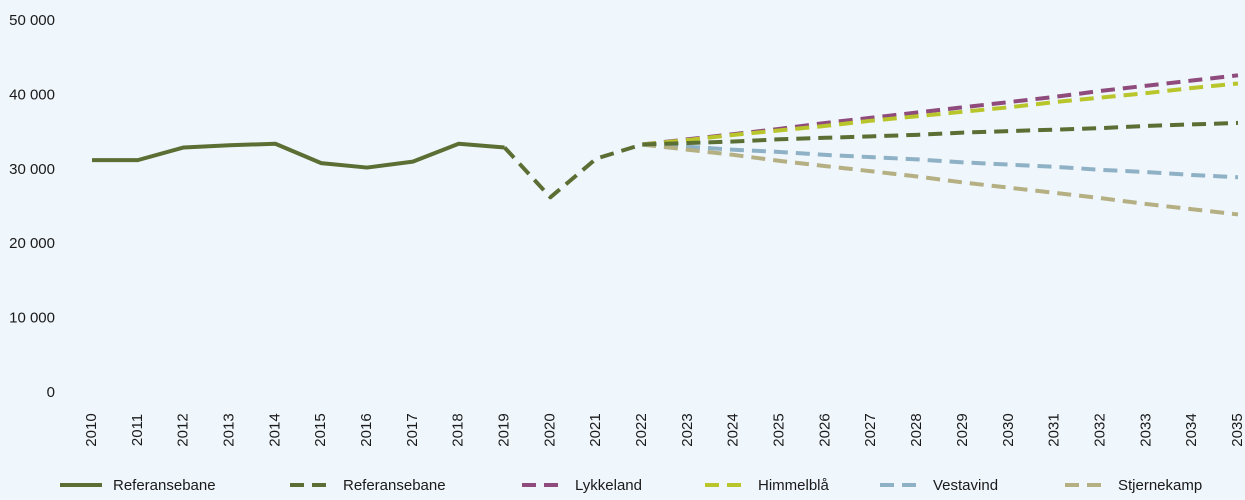 The width and height of the screenshot is (1245, 500). Describe the element at coordinates (779, 429) in the screenshot. I see `x-tick-label: 2025` at that location.